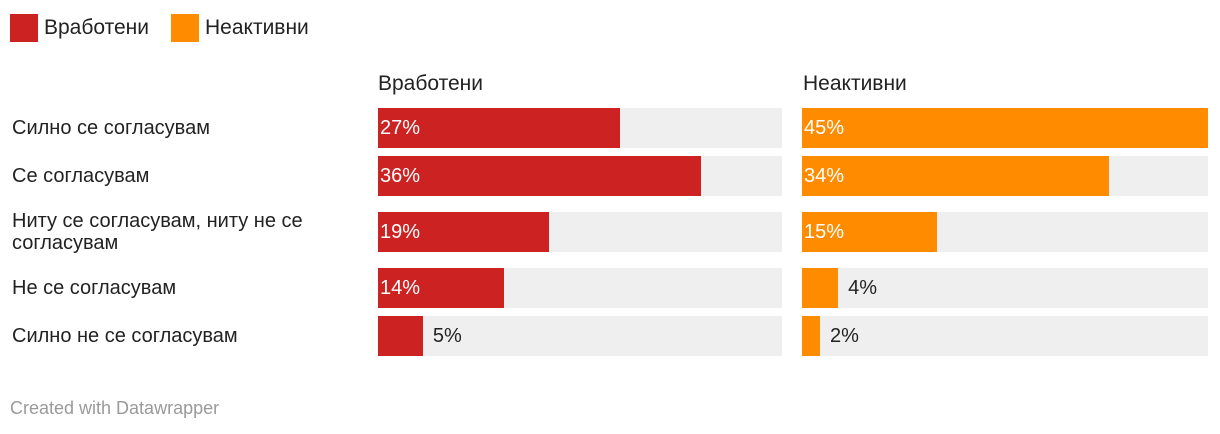 This screenshot has height=434, width=1220. What do you see at coordinates (855, 83) in the screenshot?
I see `panel-title-inactive: Неактивни` at bounding box center [855, 83].